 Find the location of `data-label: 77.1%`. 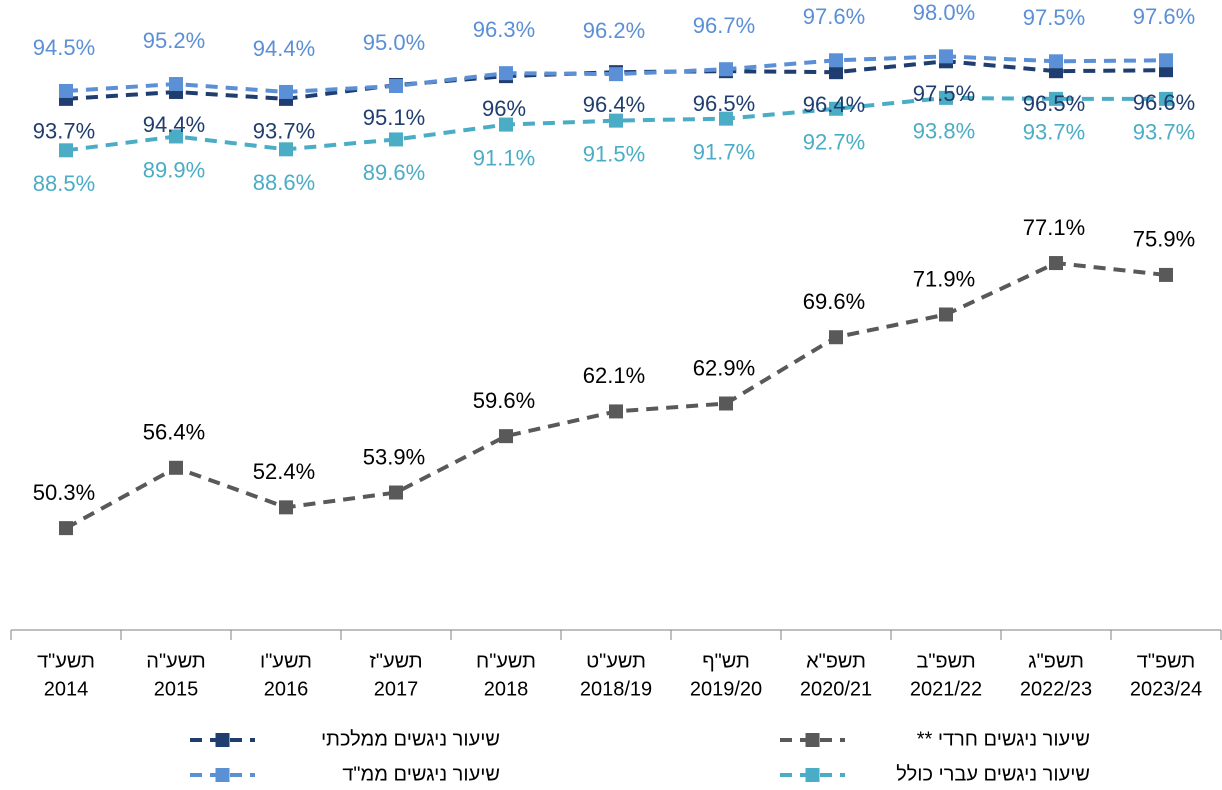

data-label: 77.1% is located at coordinates (1054, 227).